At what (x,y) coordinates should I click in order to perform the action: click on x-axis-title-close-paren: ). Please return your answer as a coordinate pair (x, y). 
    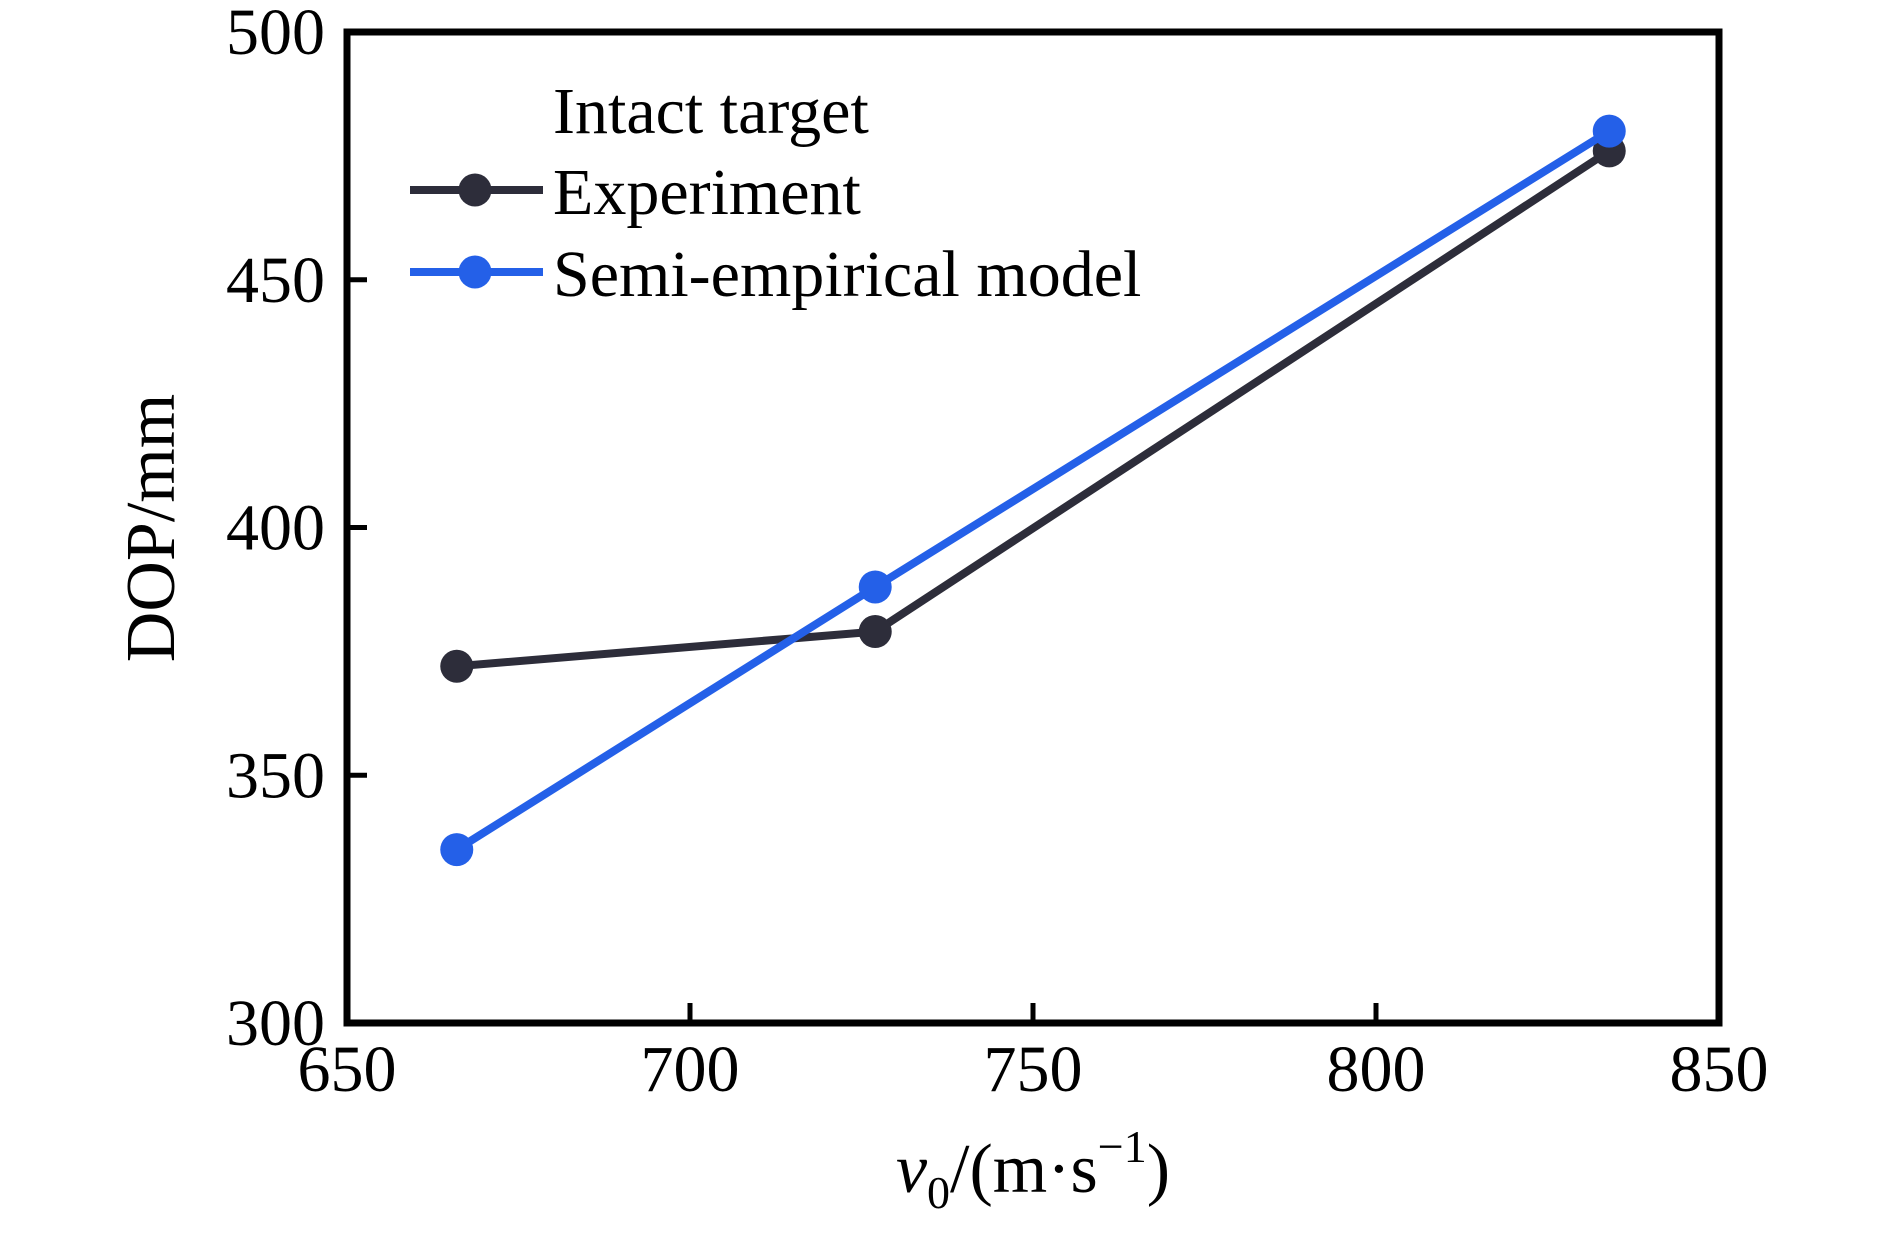
    Looking at the image, I should click on (1158, 1169).